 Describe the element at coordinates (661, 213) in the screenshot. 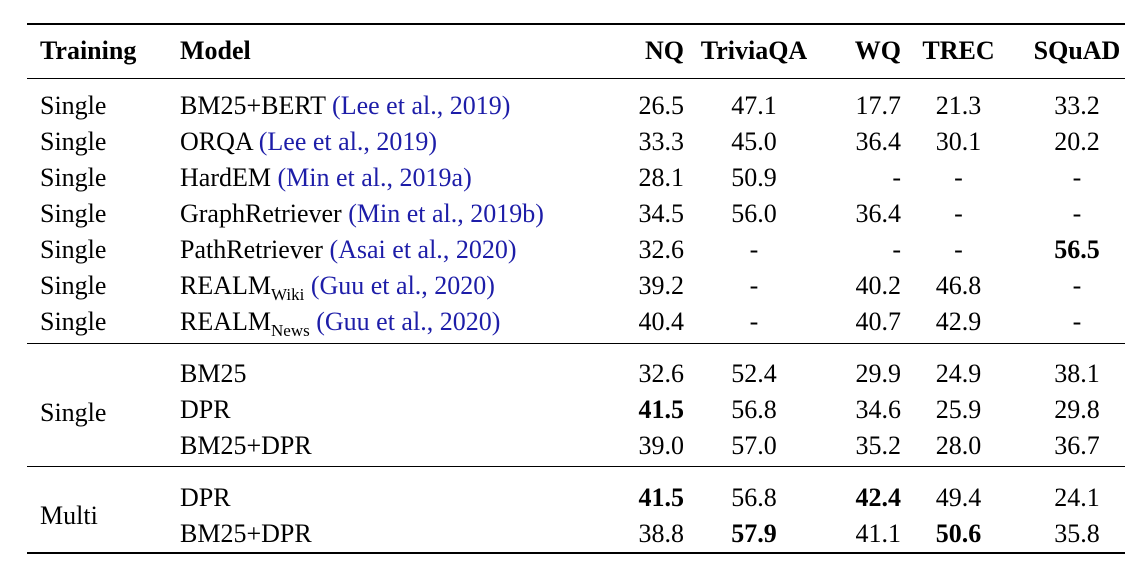

I see `nq-cell: 34.5` at that location.